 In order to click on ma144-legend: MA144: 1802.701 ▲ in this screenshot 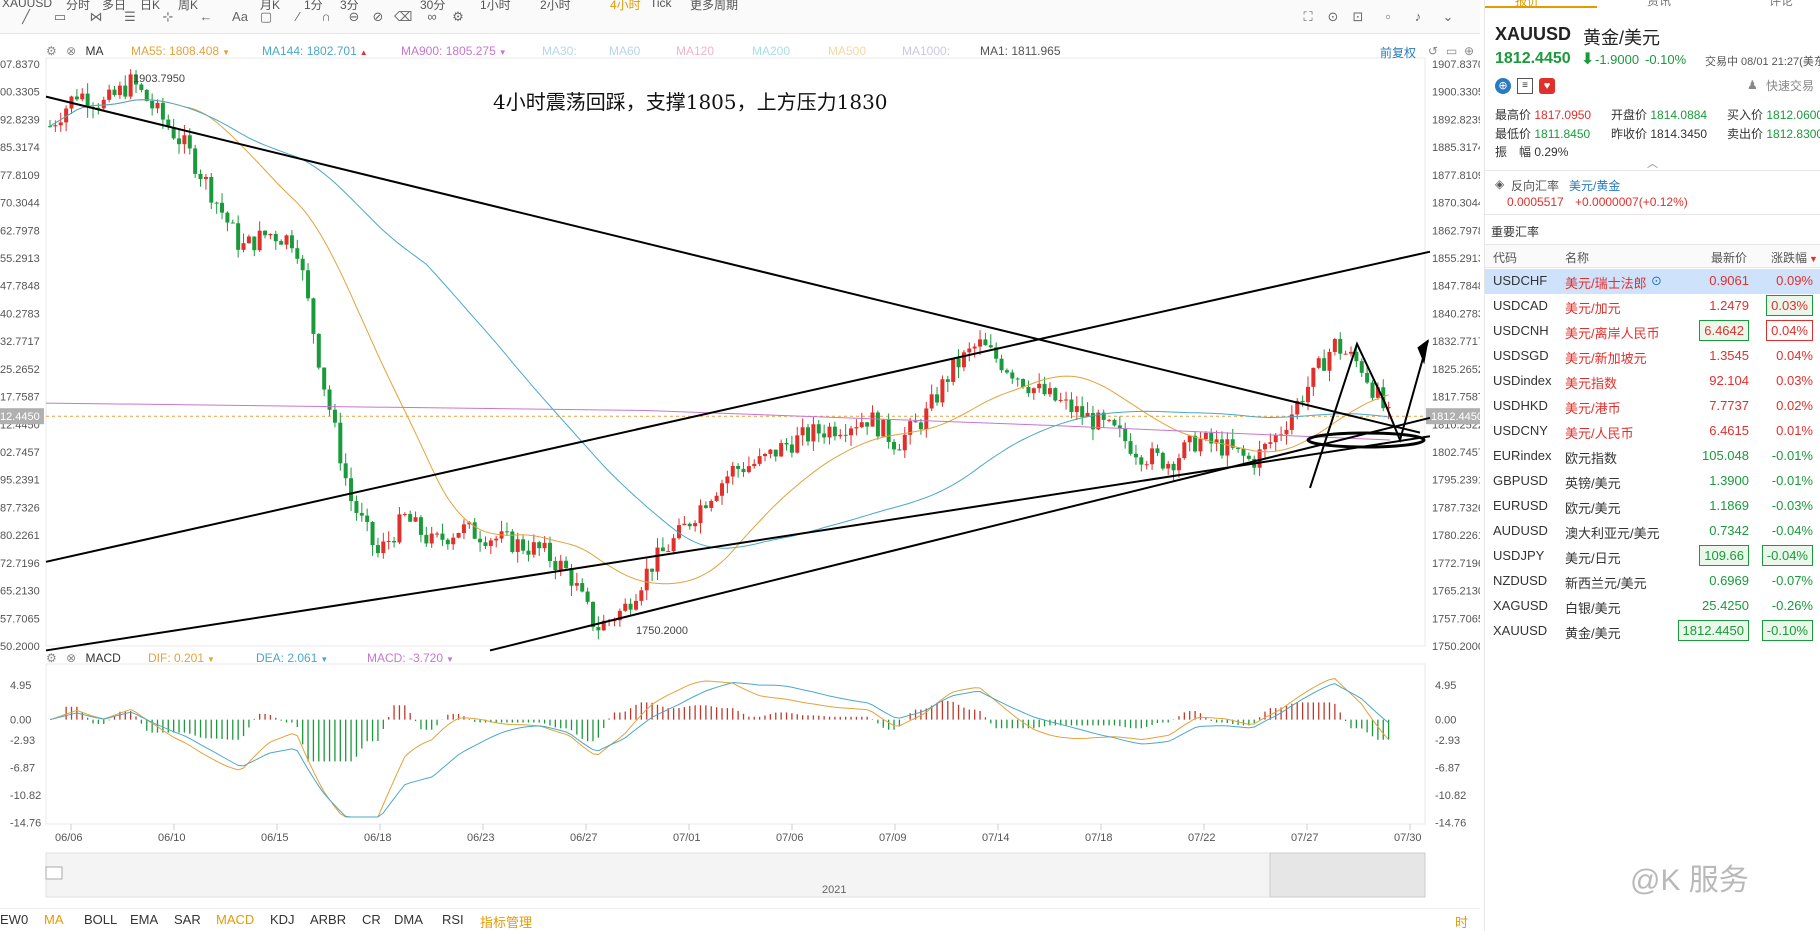, I will do `click(315, 51)`.